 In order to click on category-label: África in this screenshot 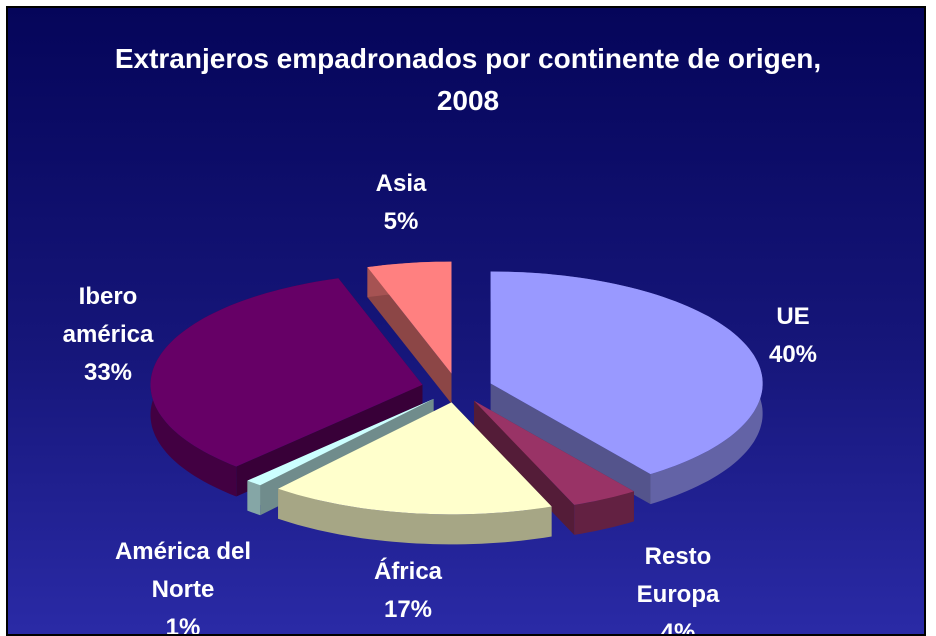, I will do `click(408, 571)`.